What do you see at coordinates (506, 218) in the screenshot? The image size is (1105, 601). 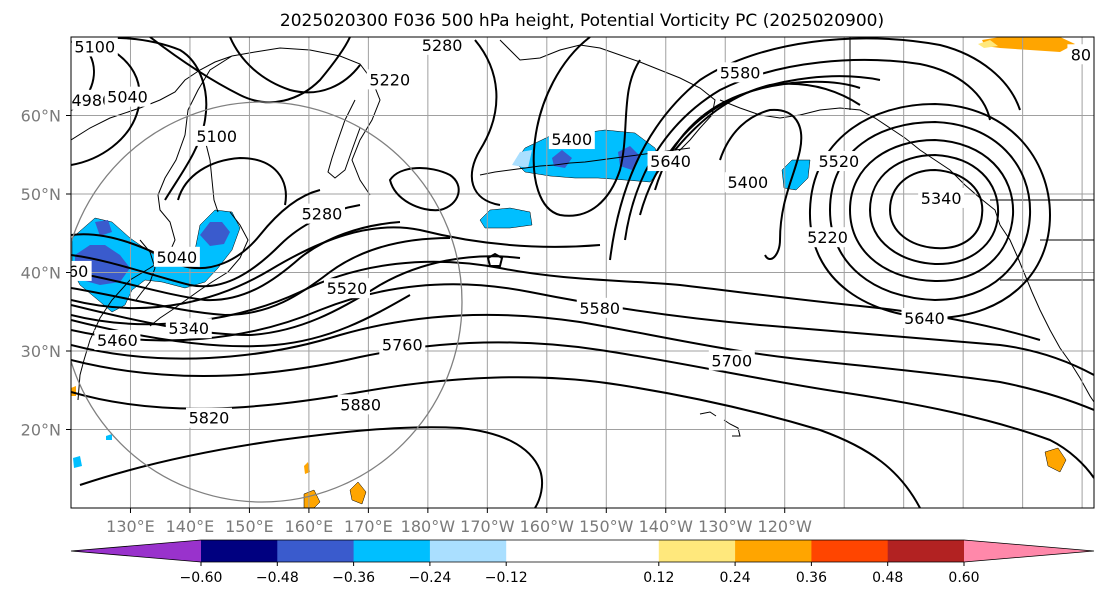 I see `pv-region-mid` at bounding box center [506, 218].